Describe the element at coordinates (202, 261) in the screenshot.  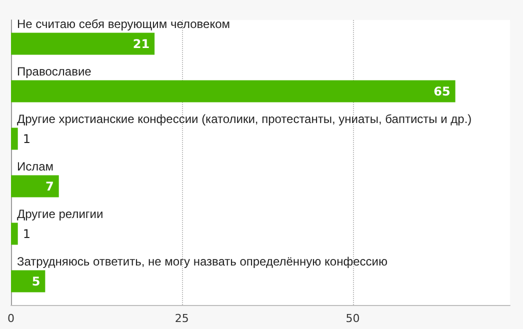
I see `y-tick-label: Затрудняюсь ответить, не могу назвать определённую конфессию` at that location.